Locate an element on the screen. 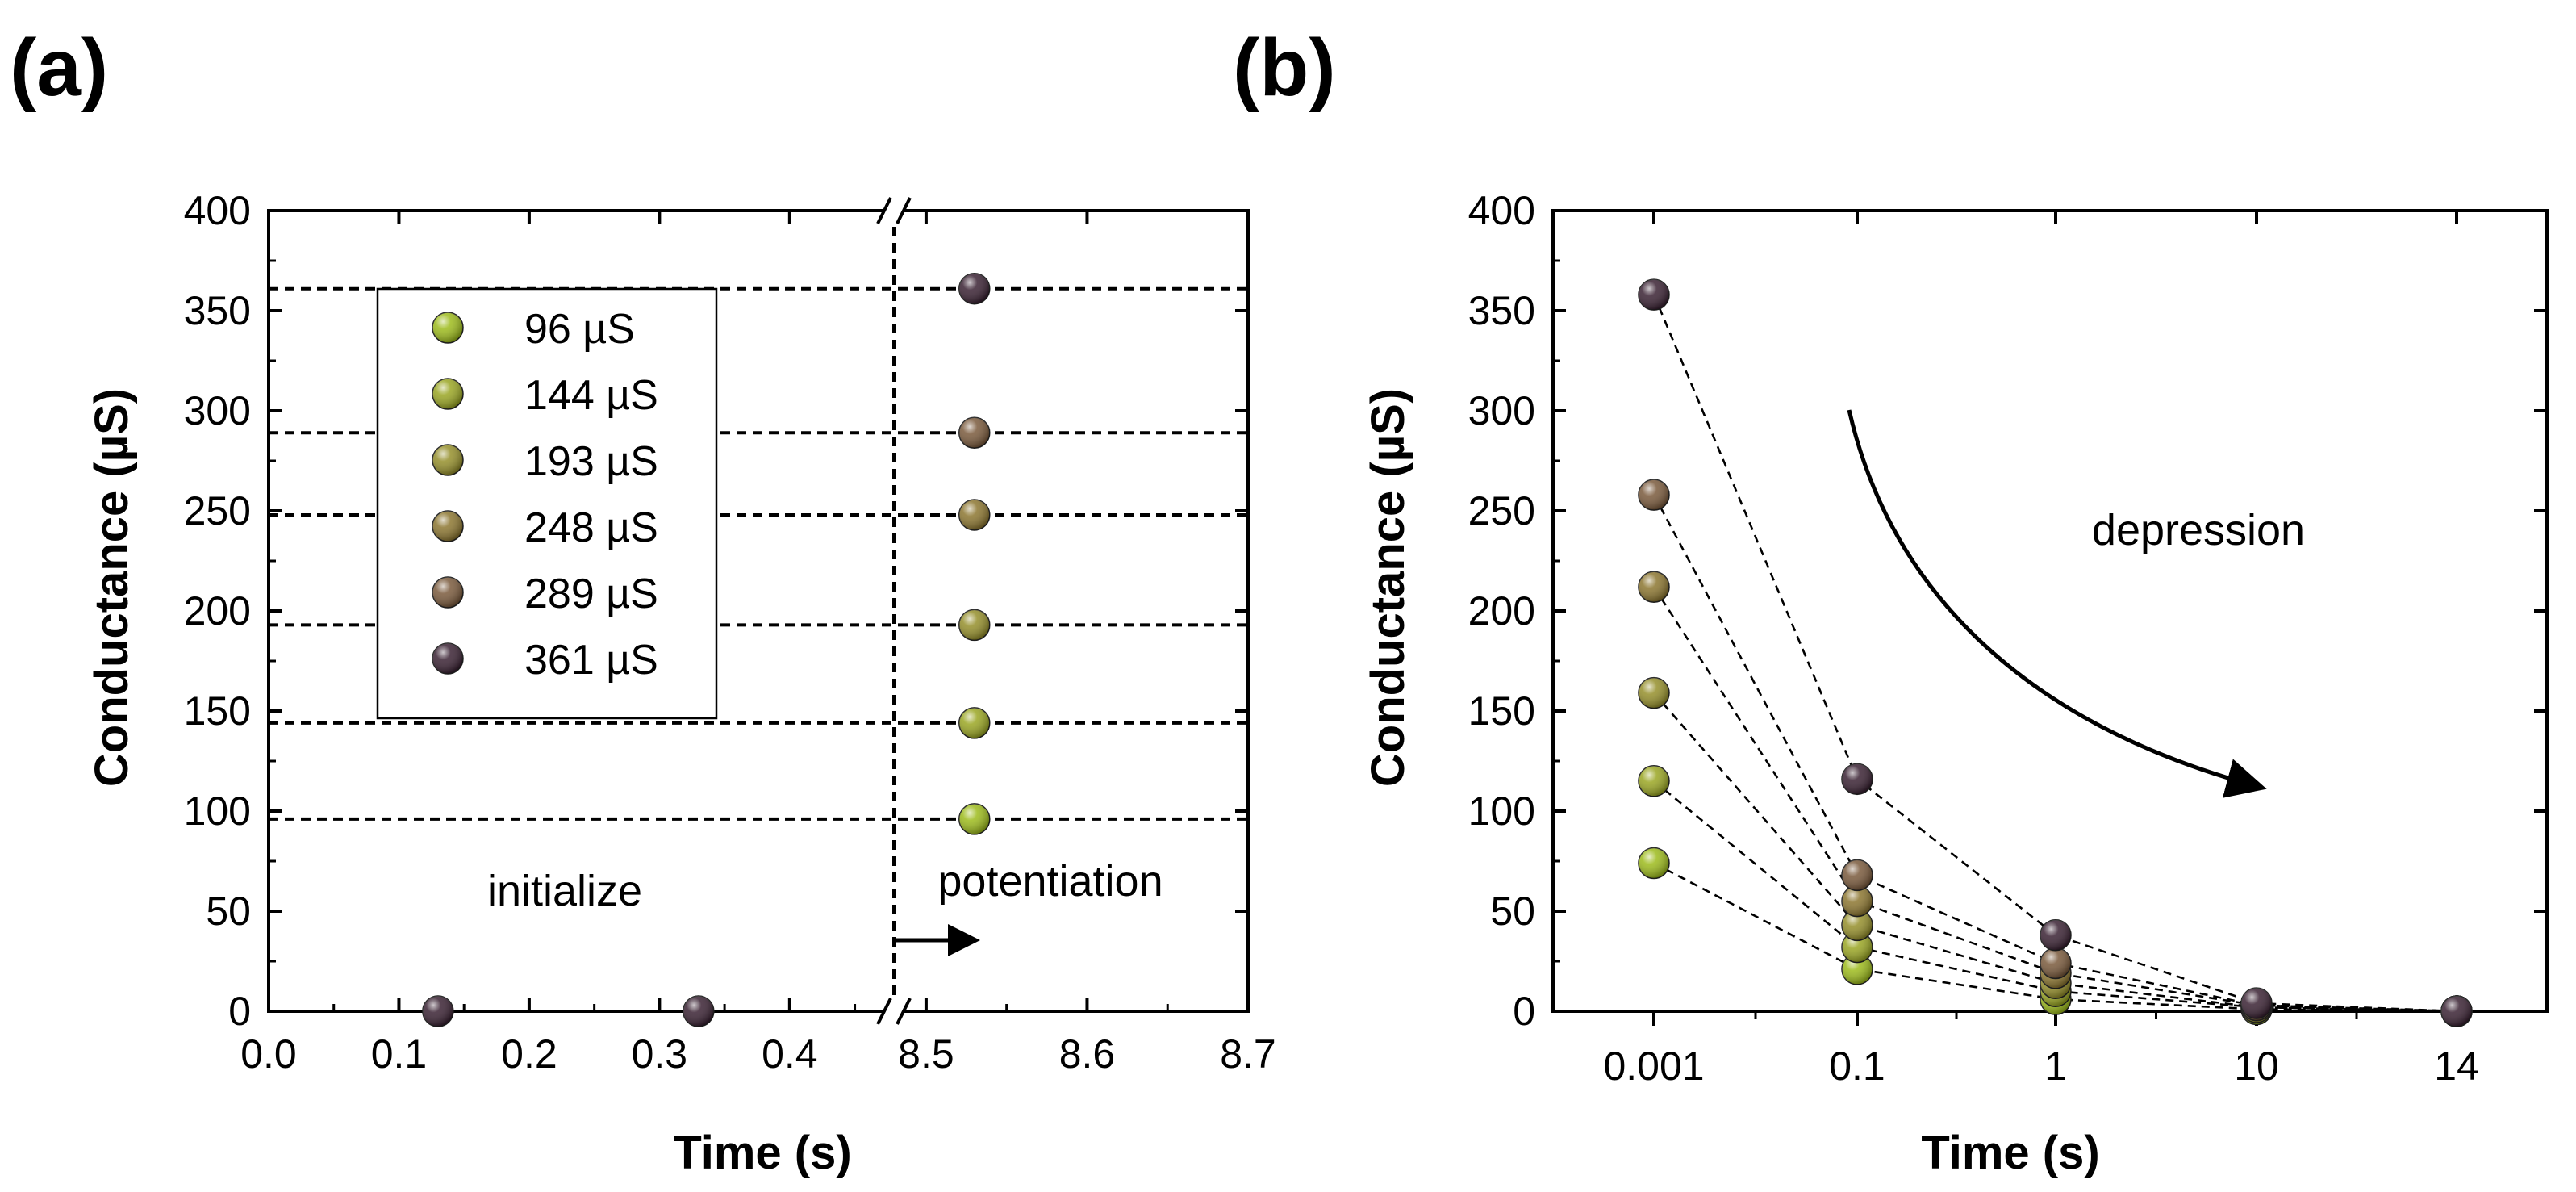 This screenshot has height=1192, width=2576. b-point-s0-1-shine is located at coordinates (1857, 969).